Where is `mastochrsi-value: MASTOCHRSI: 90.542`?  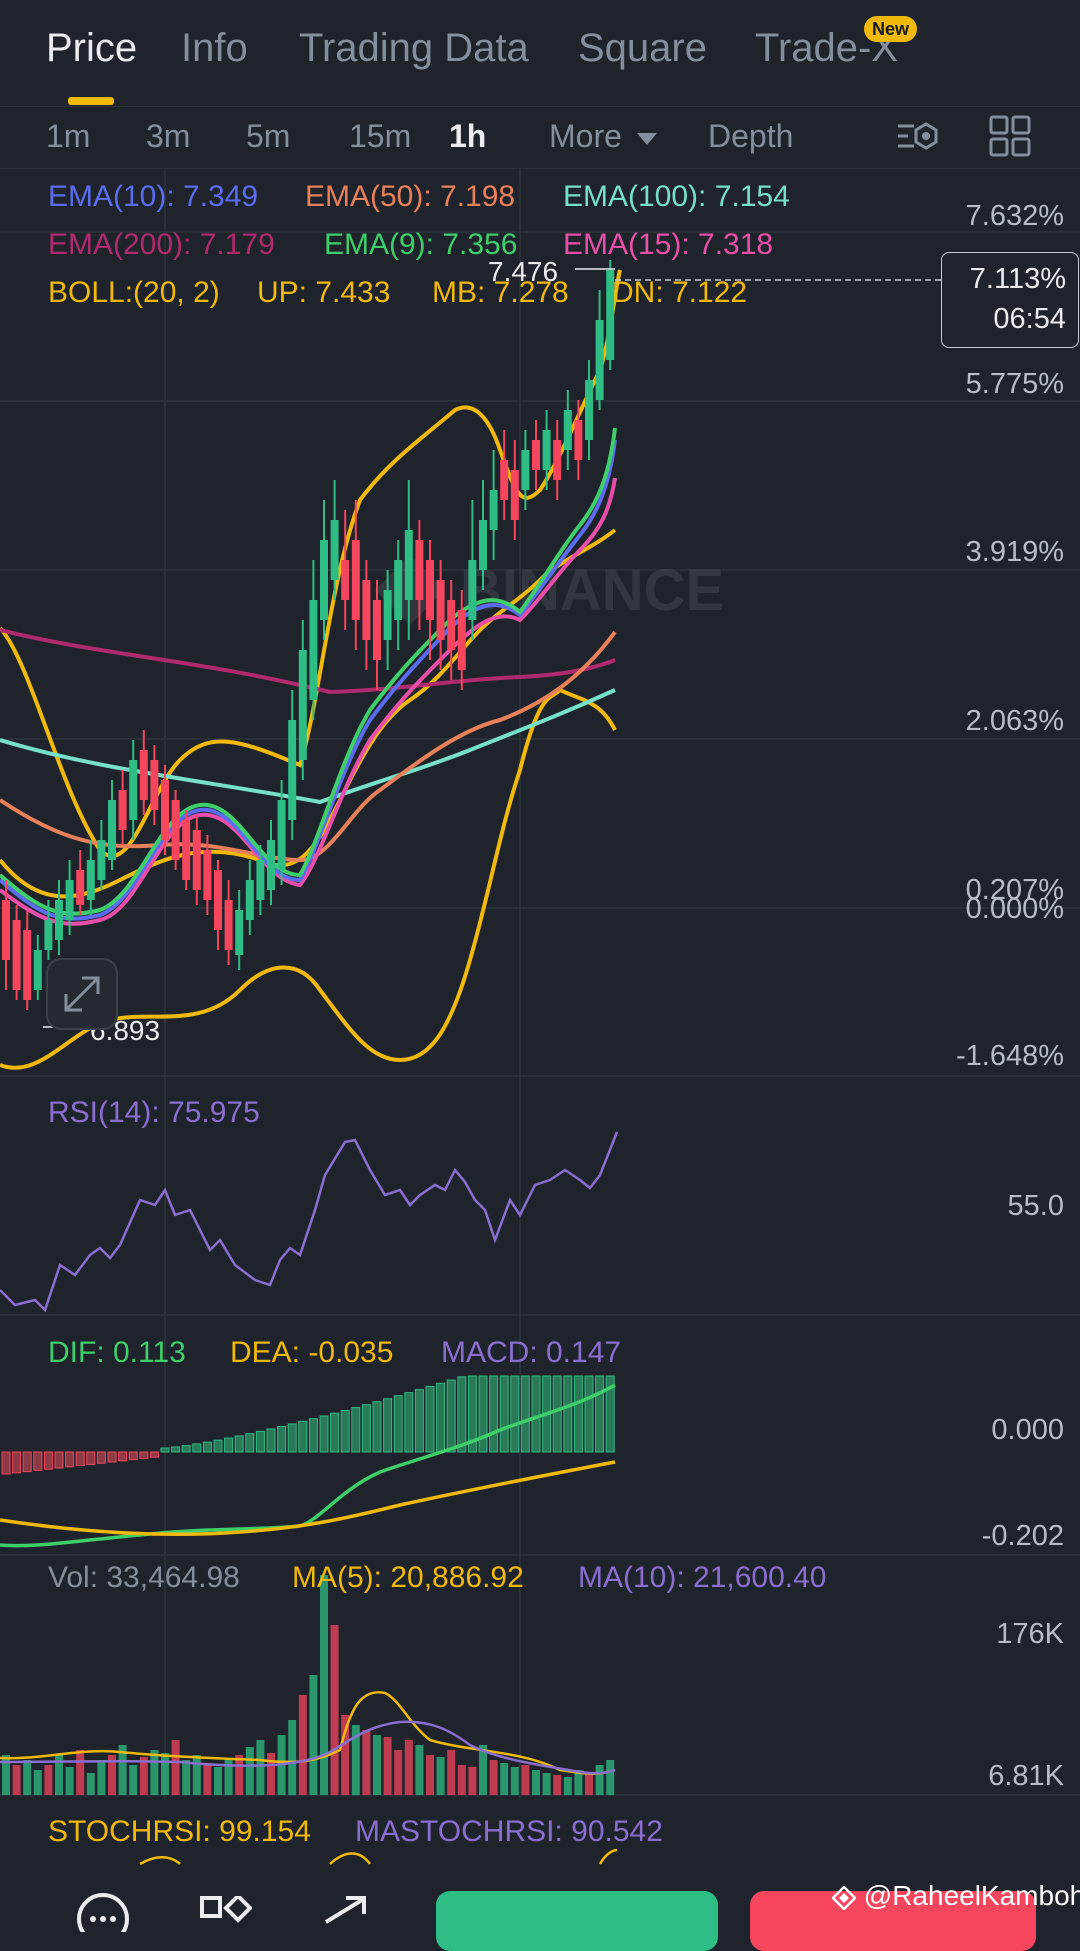
mastochrsi-value: MASTOCHRSI: 90.542 is located at coordinates (509, 1831).